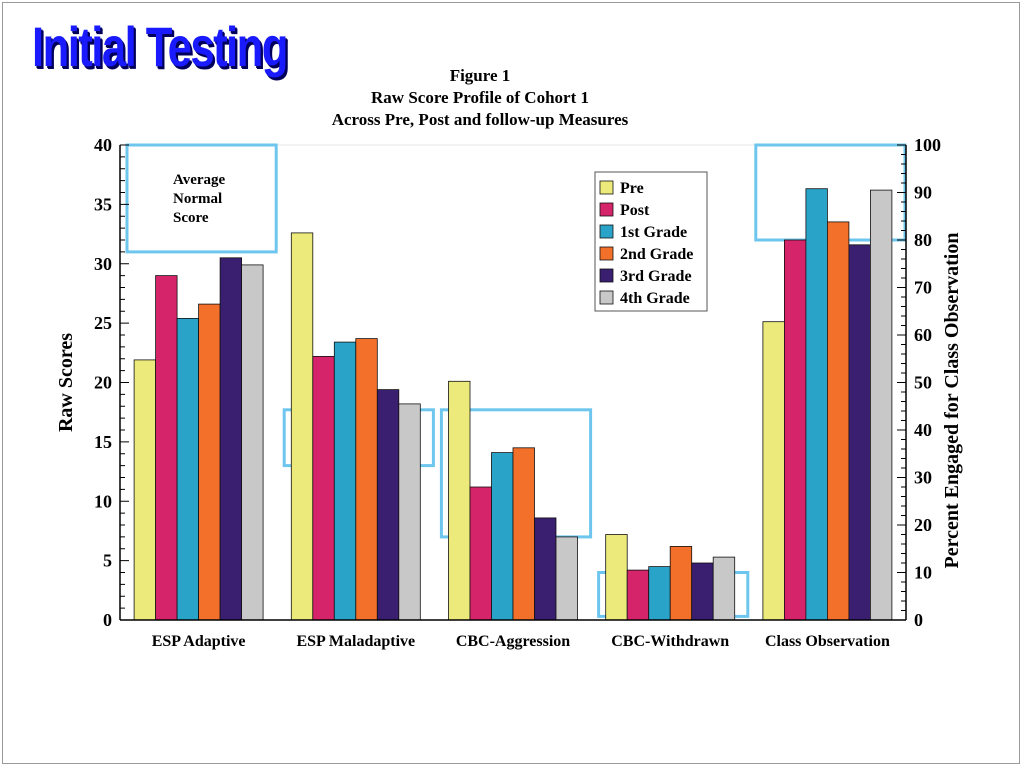 The height and width of the screenshot is (768, 1024). What do you see at coordinates (638, 595) in the screenshot?
I see `bar-cbc-withdrawn-post` at bounding box center [638, 595].